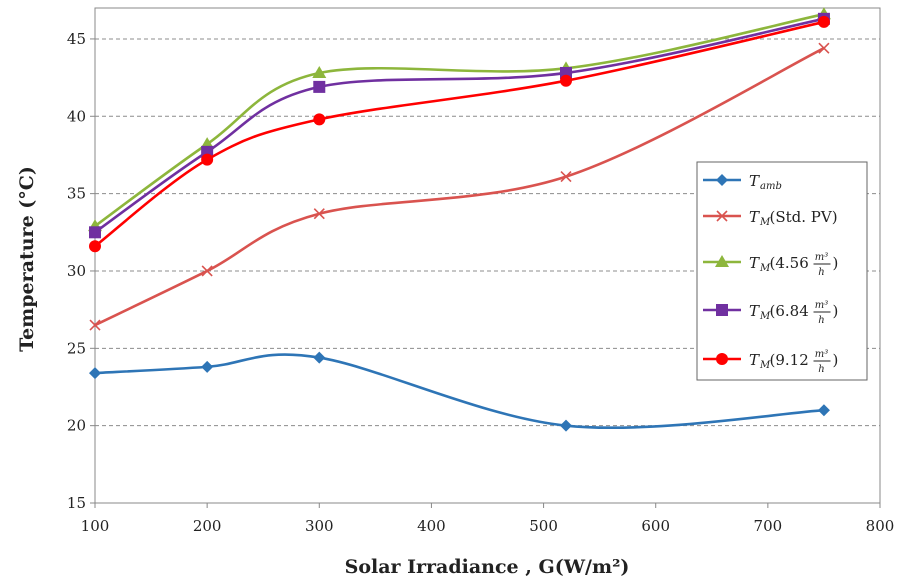  What do you see at coordinates (76, 426) in the screenshot?
I see `y-tick-label: 20` at bounding box center [76, 426].